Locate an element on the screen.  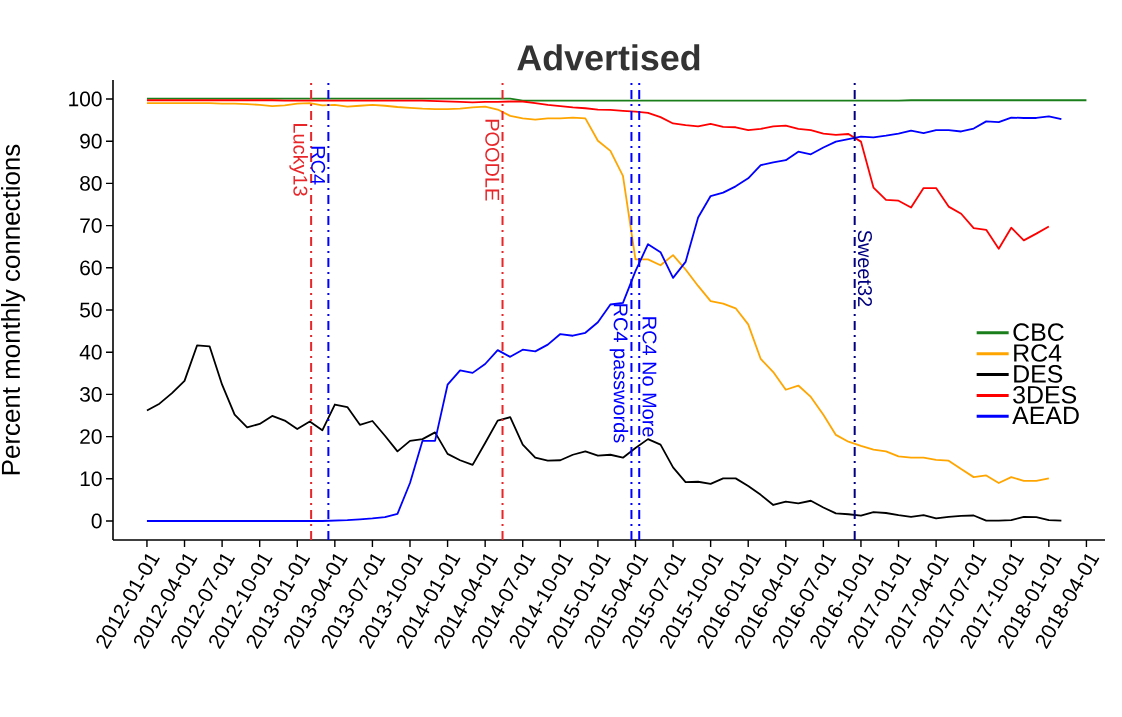
chart-title: Advertised is located at coordinates (608, 57).